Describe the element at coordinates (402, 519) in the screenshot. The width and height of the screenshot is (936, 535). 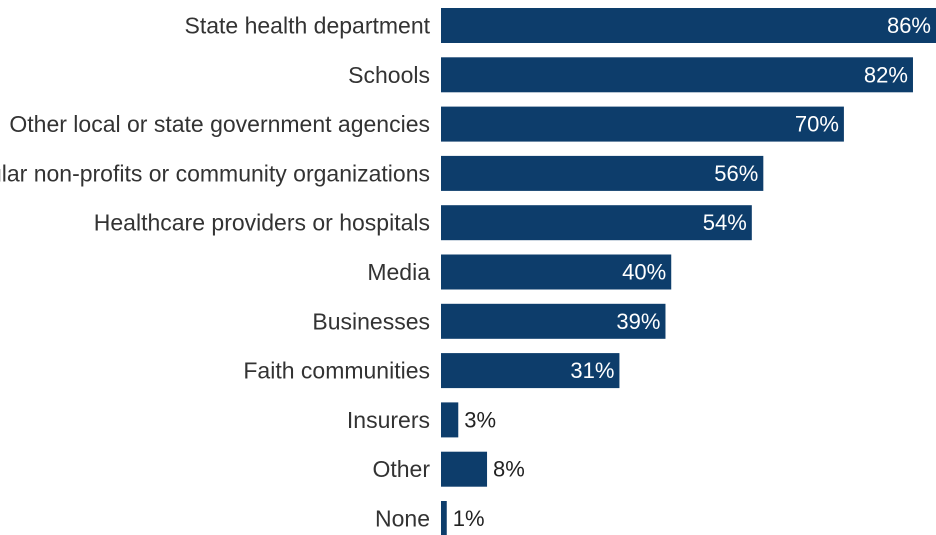
I see `category-label: None` at that location.